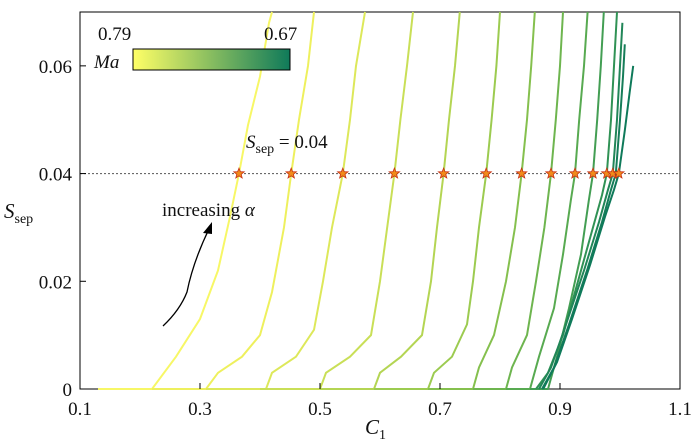 The height and width of the screenshot is (442, 700). I want to click on marker-layer, so click(429, 172).